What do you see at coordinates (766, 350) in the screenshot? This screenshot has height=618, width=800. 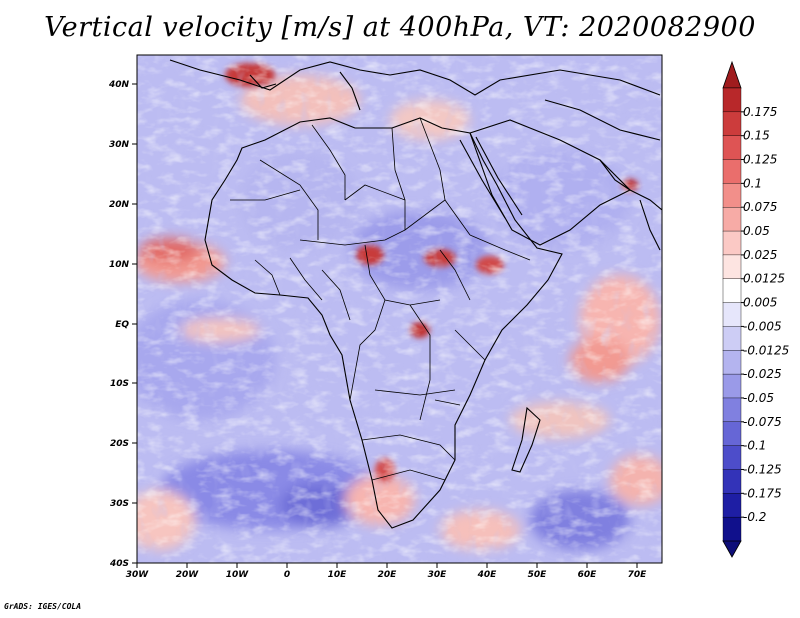 I see `colorbar-label: -0.0125` at bounding box center [766, 350].